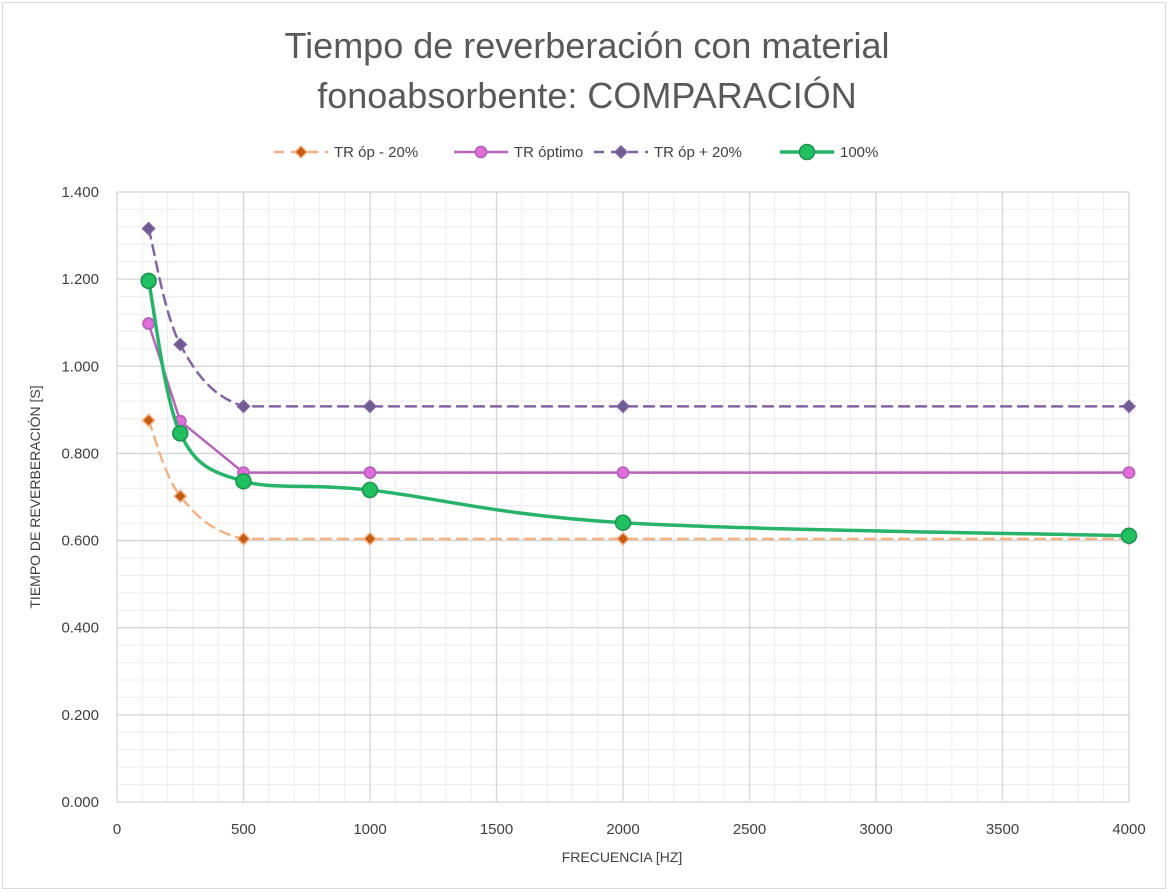 This screenshot has height=893, width=1170. I want to click on series-1-line, so click(639, 480).